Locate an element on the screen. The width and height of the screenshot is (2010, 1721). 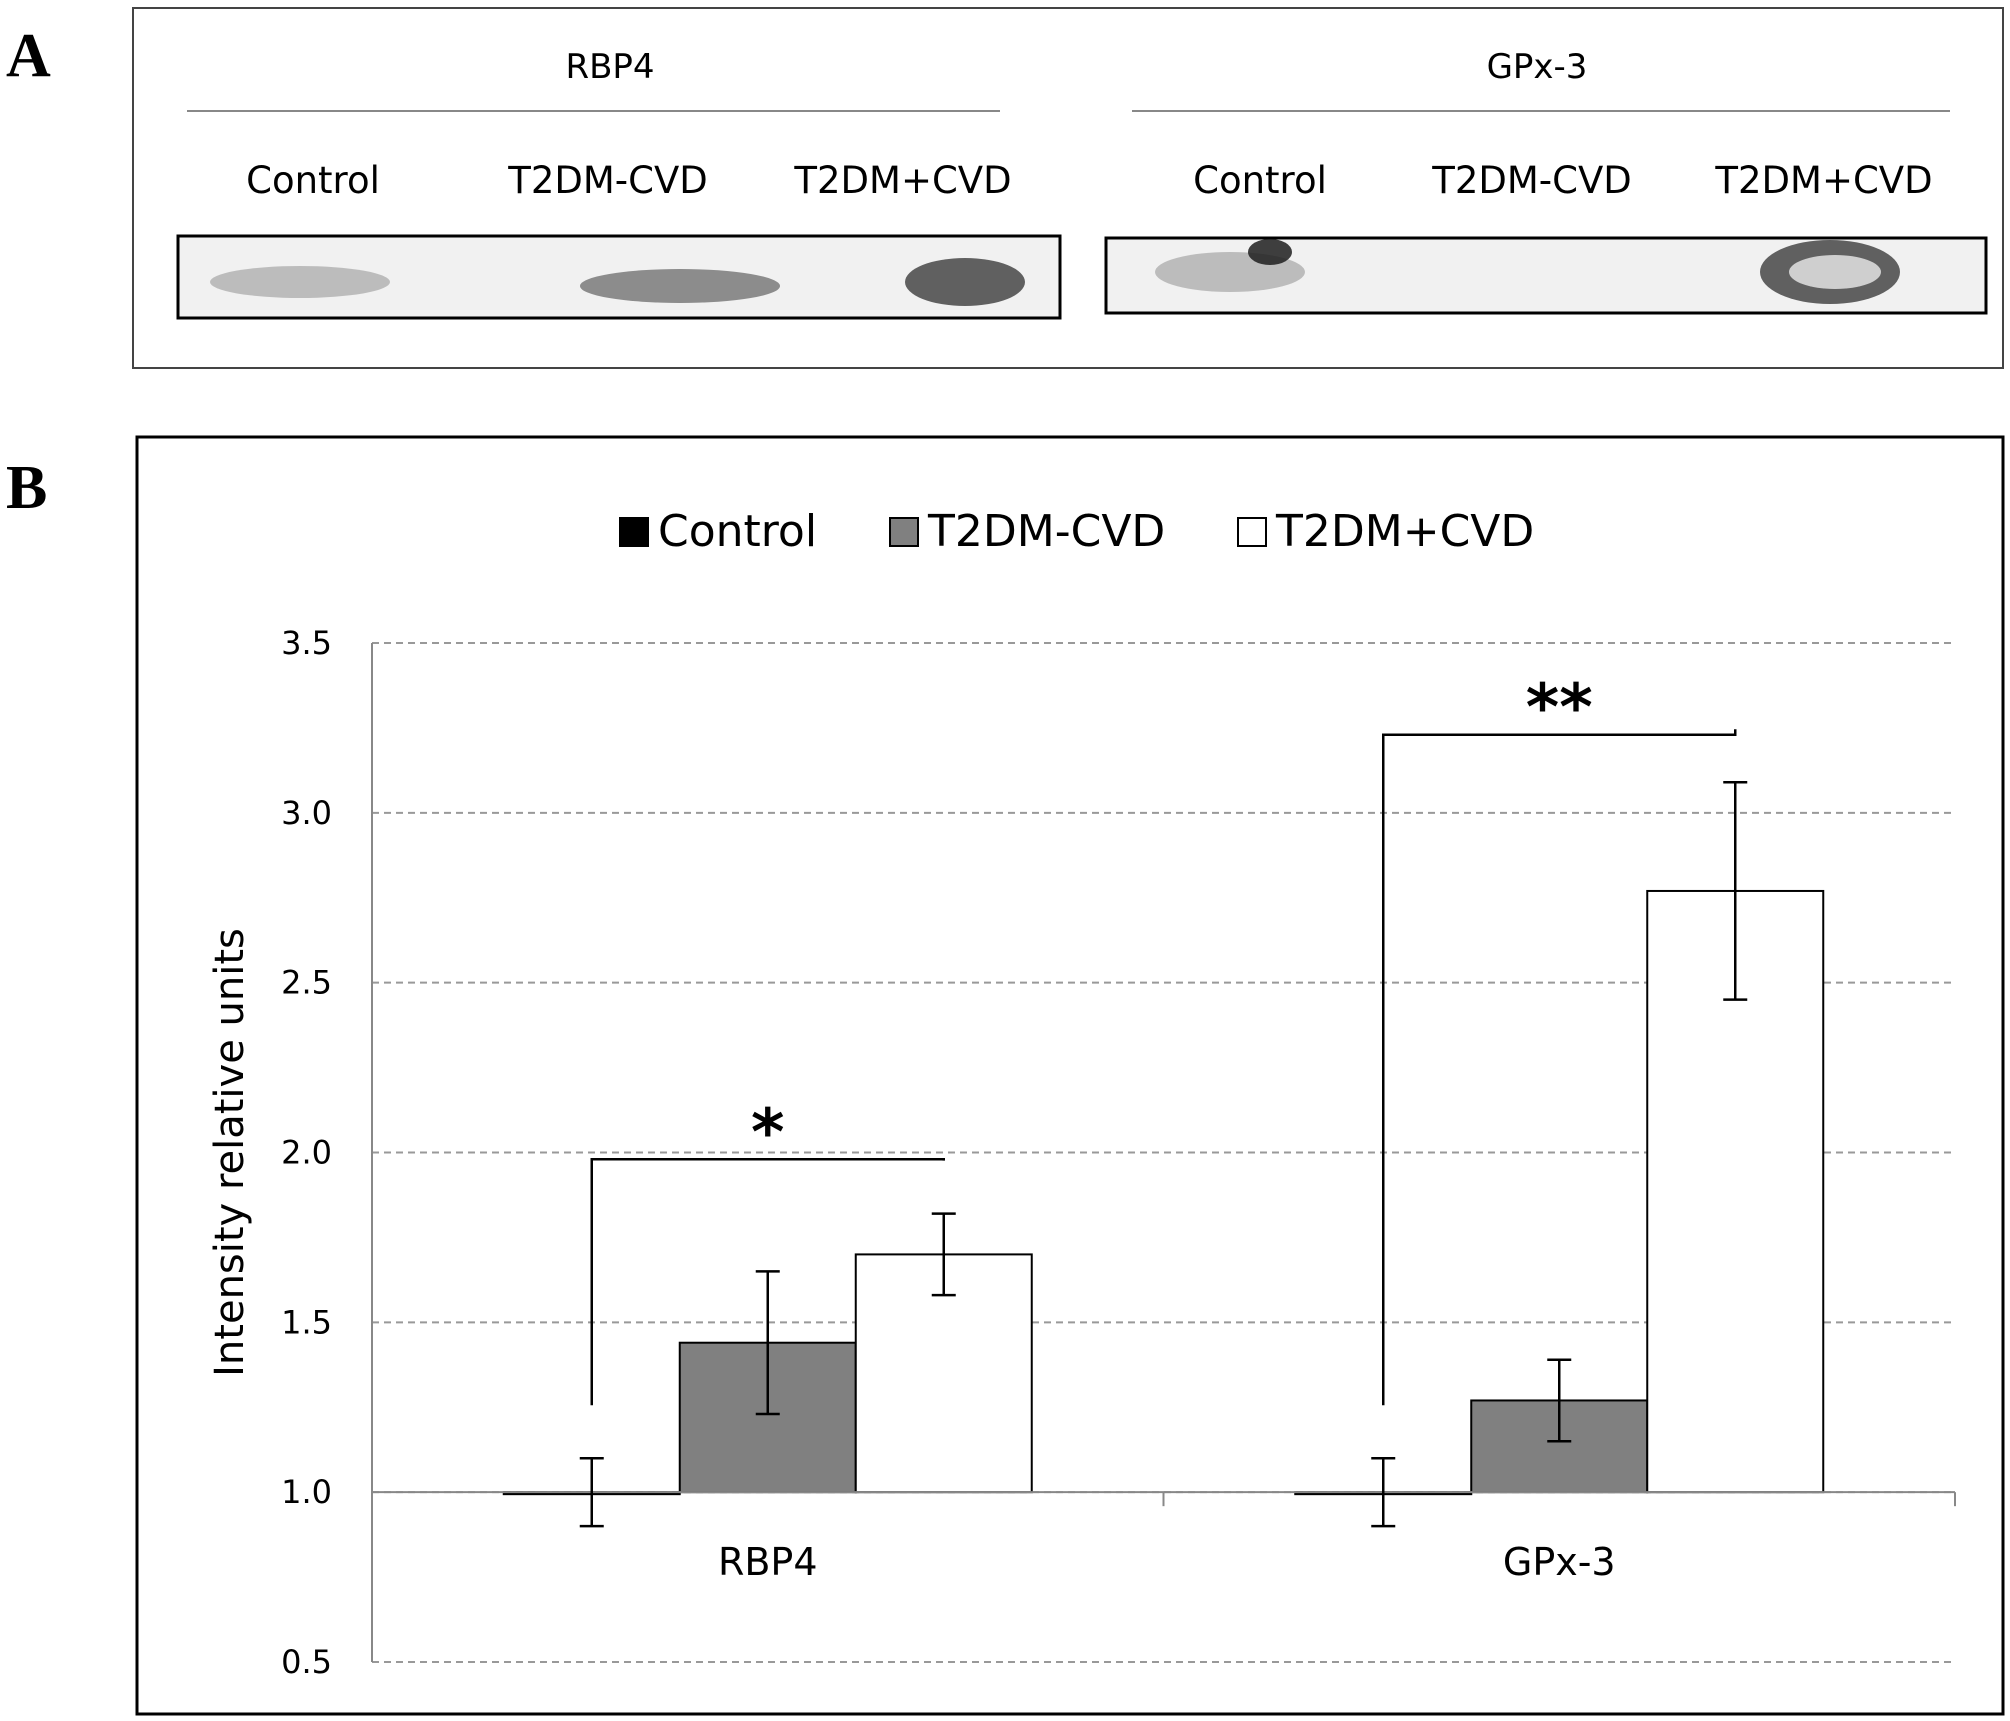
y-tick-label: 0.5 is located at coordinates (306, 1662).